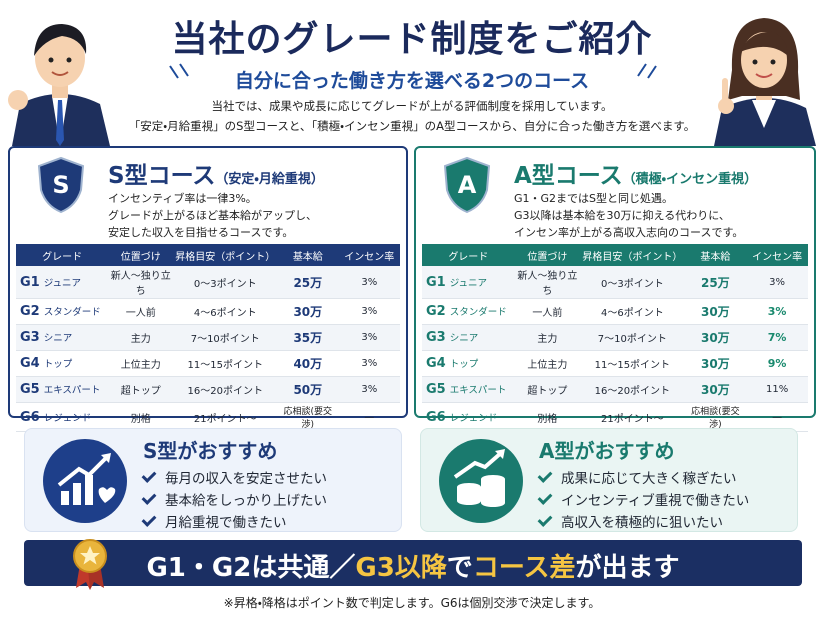  I want to click on position-cell: 上位主力, so click(547, 363).